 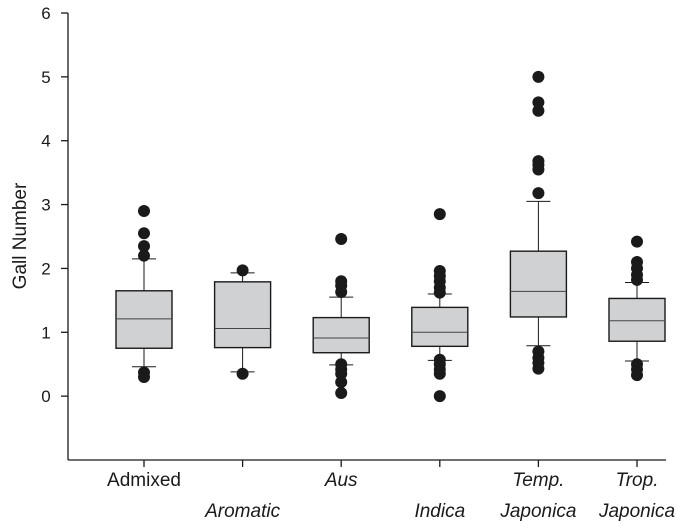 What do you see at coordinates (45, 13) in the screenshot?
I see `y-tick-label: 6` at bounding box center [45, 13].